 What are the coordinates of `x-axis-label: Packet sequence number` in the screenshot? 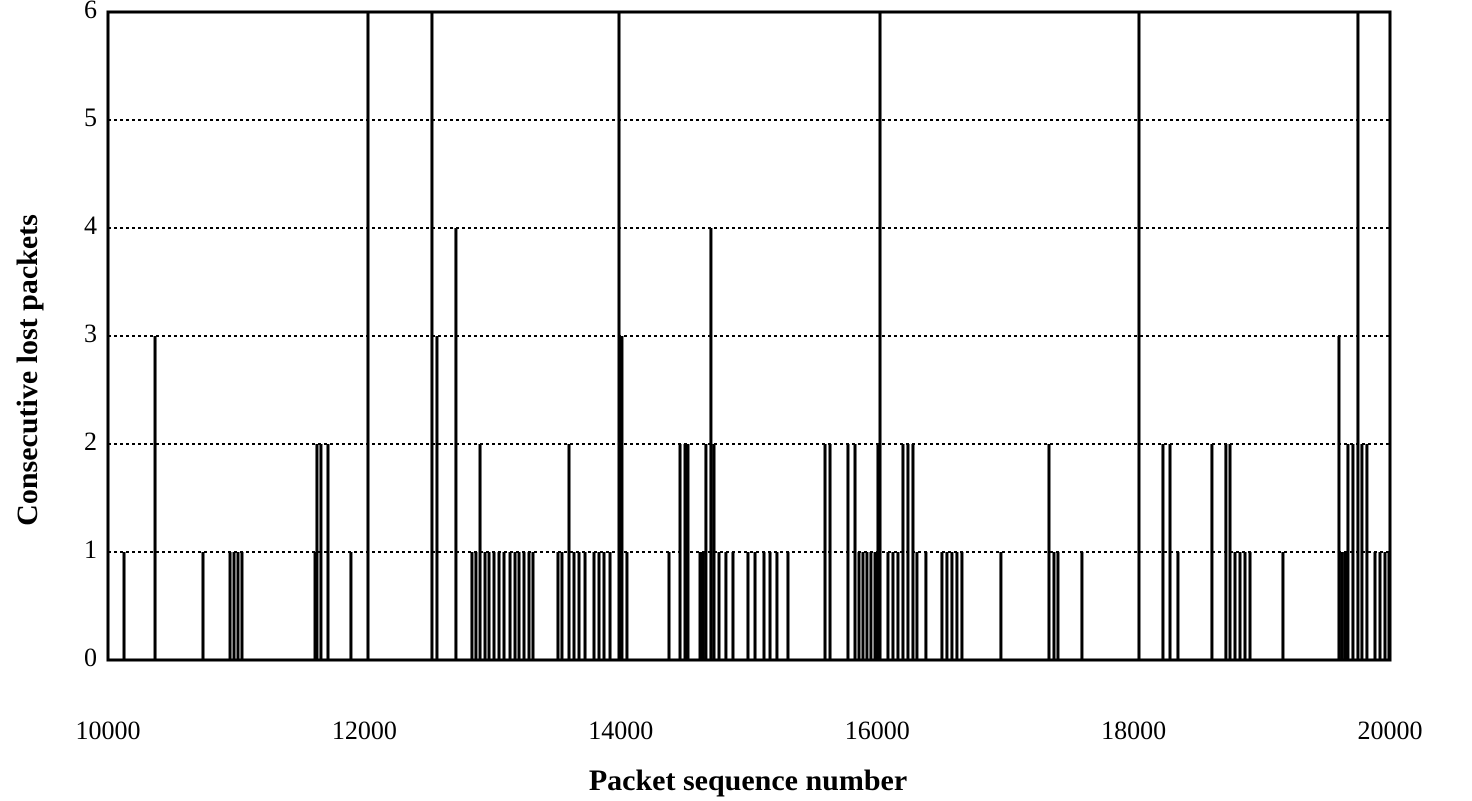 It's located at (748, 780).